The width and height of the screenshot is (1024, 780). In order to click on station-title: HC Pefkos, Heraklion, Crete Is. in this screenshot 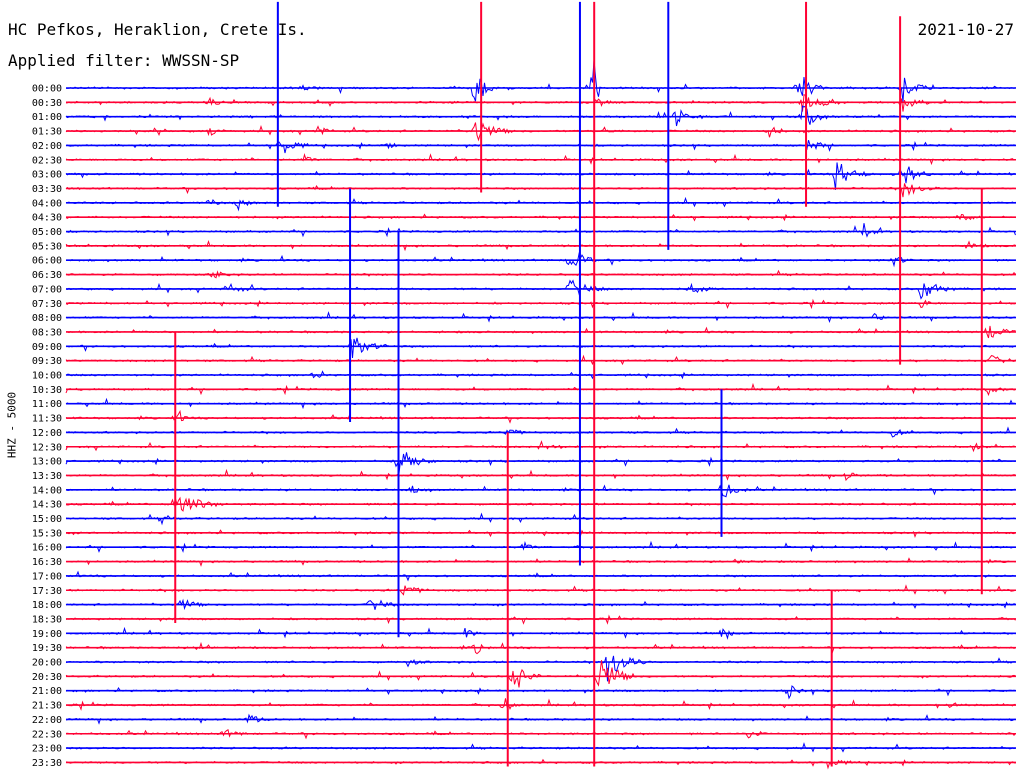, I will do `click(157, 29)`.